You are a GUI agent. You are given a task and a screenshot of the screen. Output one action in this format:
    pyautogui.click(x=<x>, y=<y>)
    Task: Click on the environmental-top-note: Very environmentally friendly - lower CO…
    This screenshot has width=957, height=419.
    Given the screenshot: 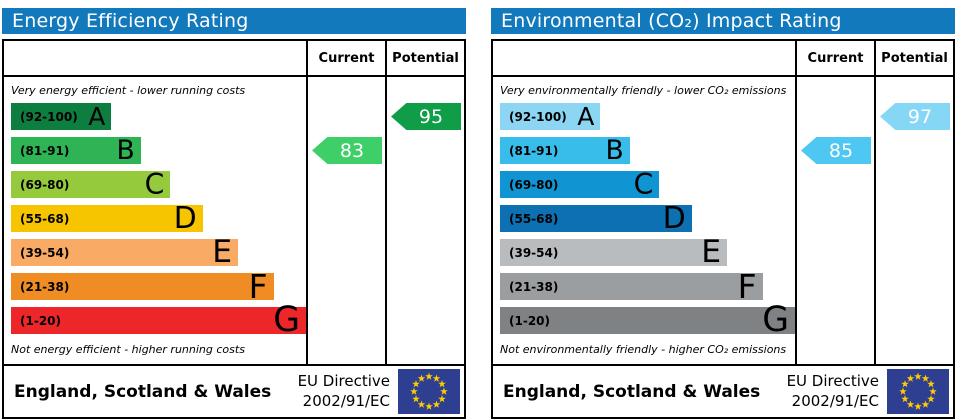 What is the action you would take?
    pyautogui.click(x=643, y=90)
    